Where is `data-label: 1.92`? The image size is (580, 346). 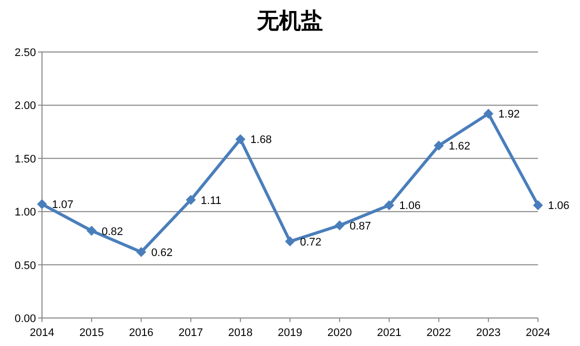 data-label: 1.92 is located at coordinates (509, 114).